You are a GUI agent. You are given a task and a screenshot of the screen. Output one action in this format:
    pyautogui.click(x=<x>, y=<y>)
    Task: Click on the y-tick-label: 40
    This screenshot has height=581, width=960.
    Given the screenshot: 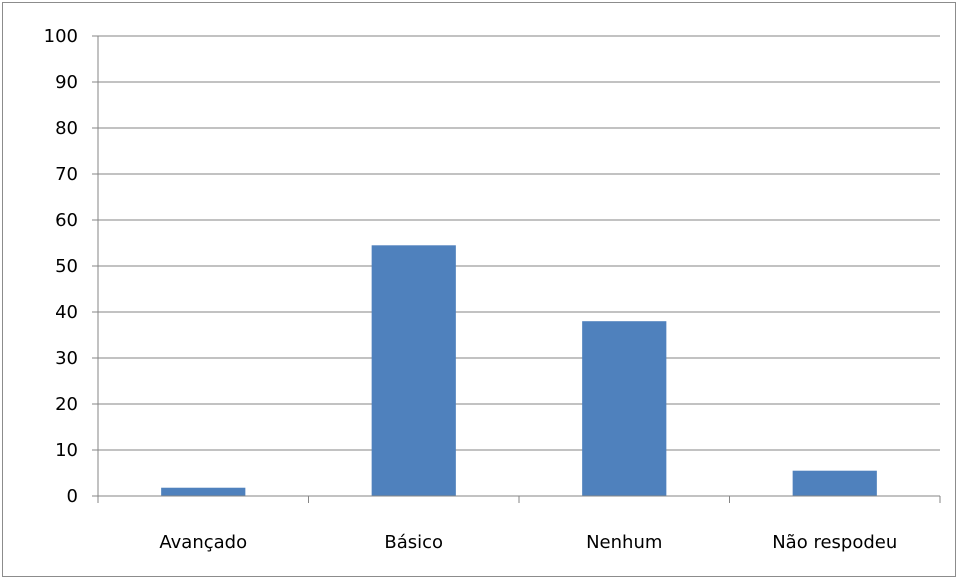 What is the action you would take?
    pyautogui.click(x=66, y=312)
    